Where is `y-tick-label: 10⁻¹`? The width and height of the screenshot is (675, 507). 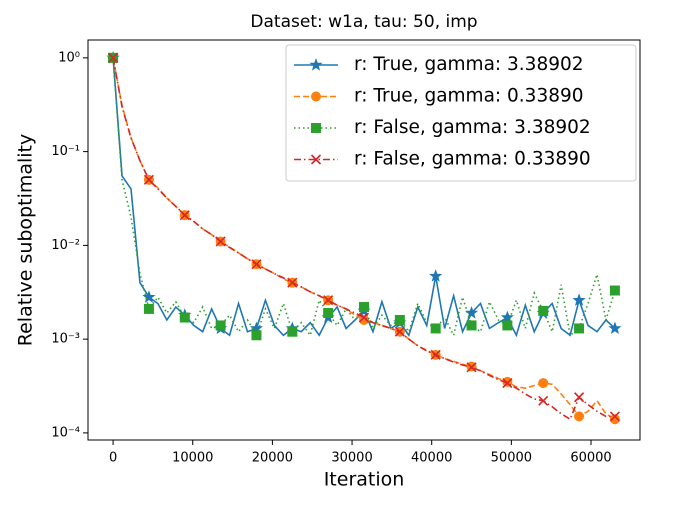
y-tick-label: 10⁻¹ is located at coordinates (65, 151).